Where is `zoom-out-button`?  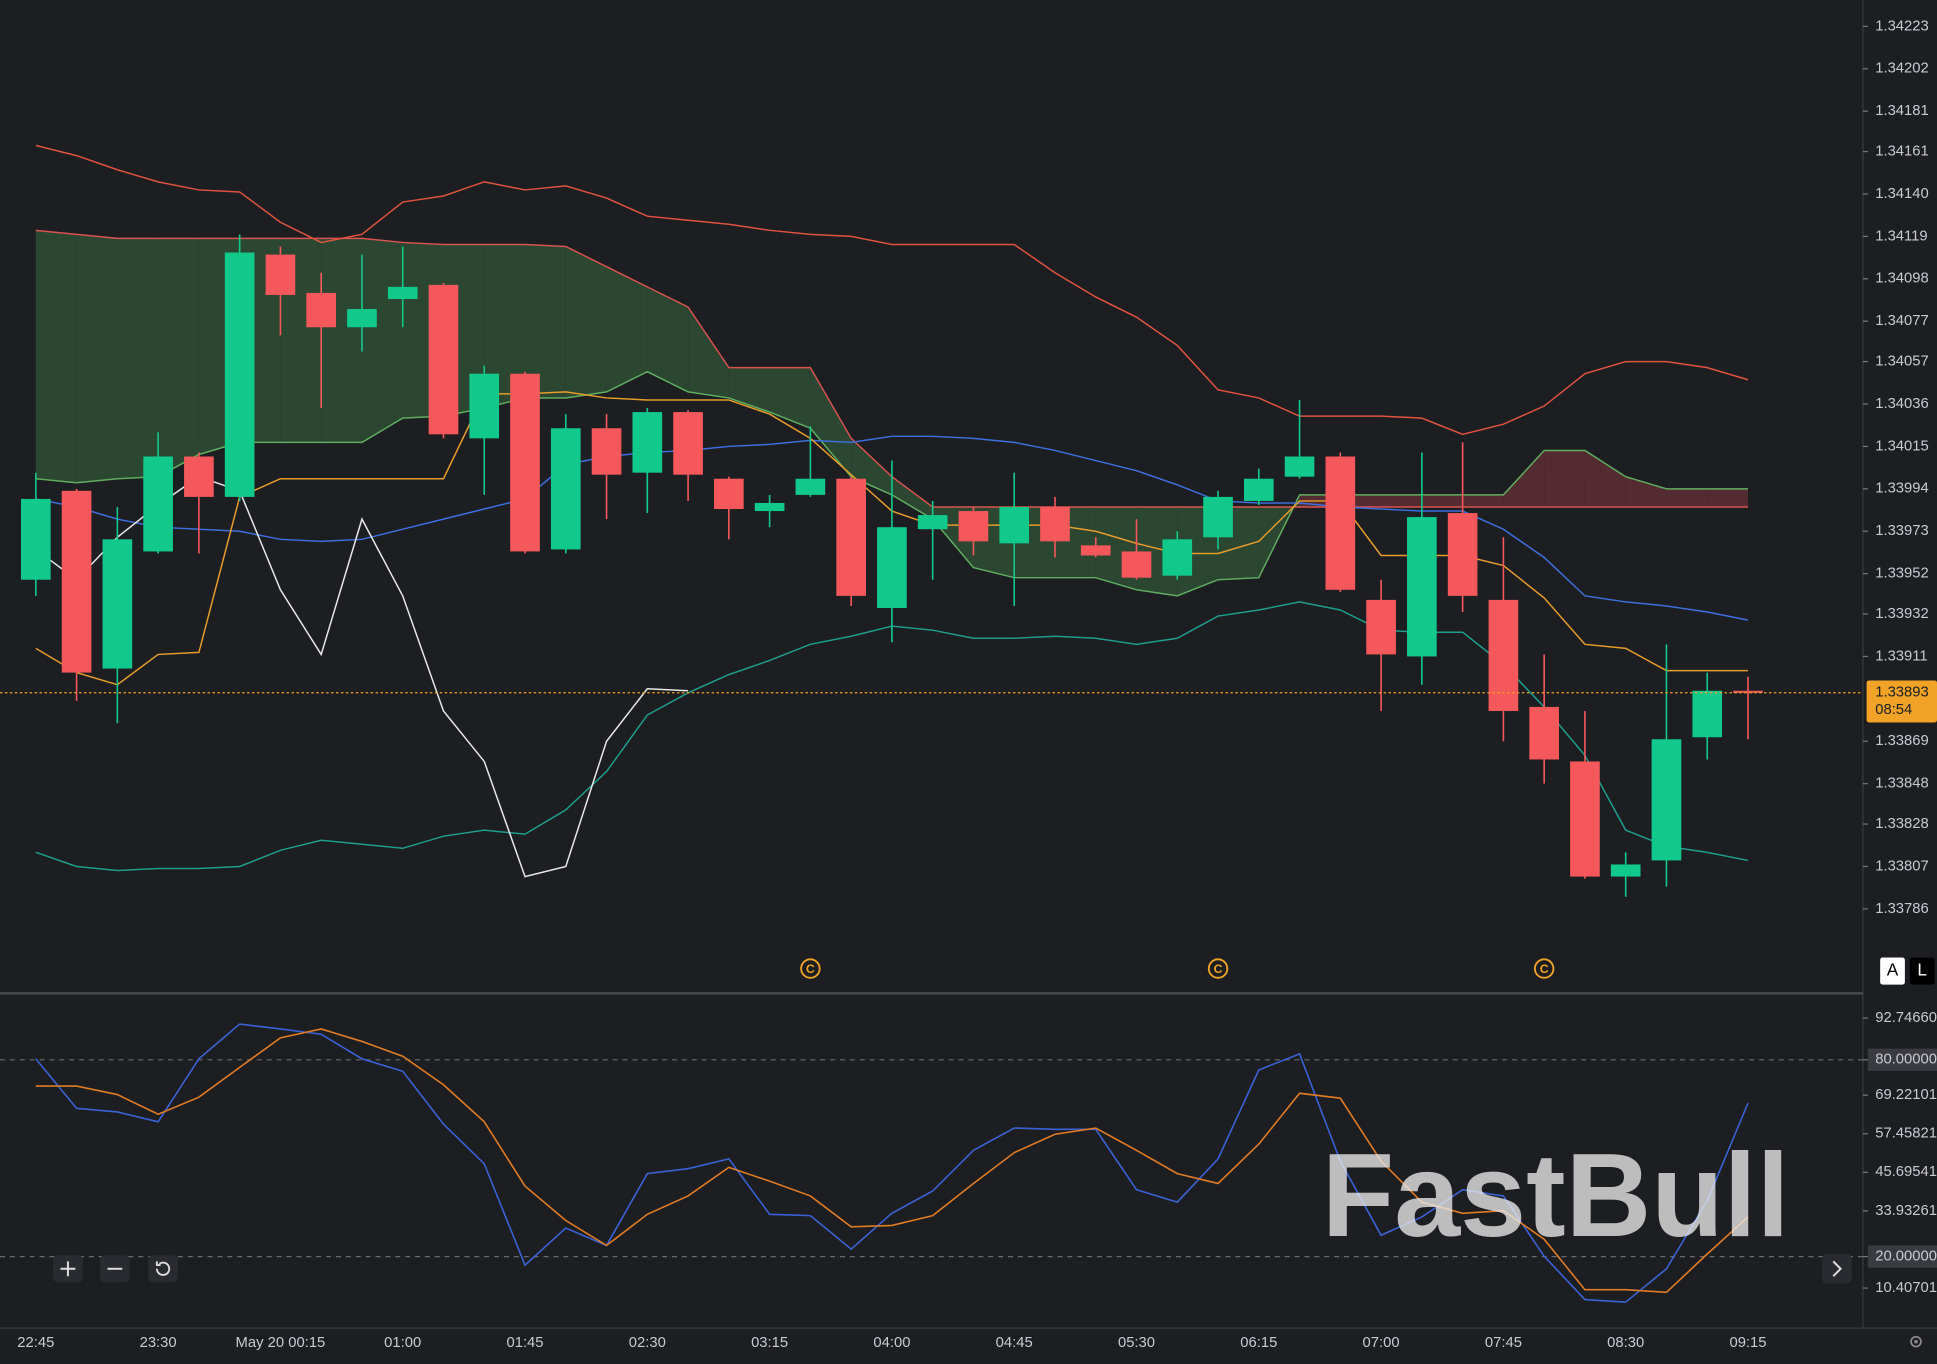 zoom-out-button is located at coordinates (115, 1269).